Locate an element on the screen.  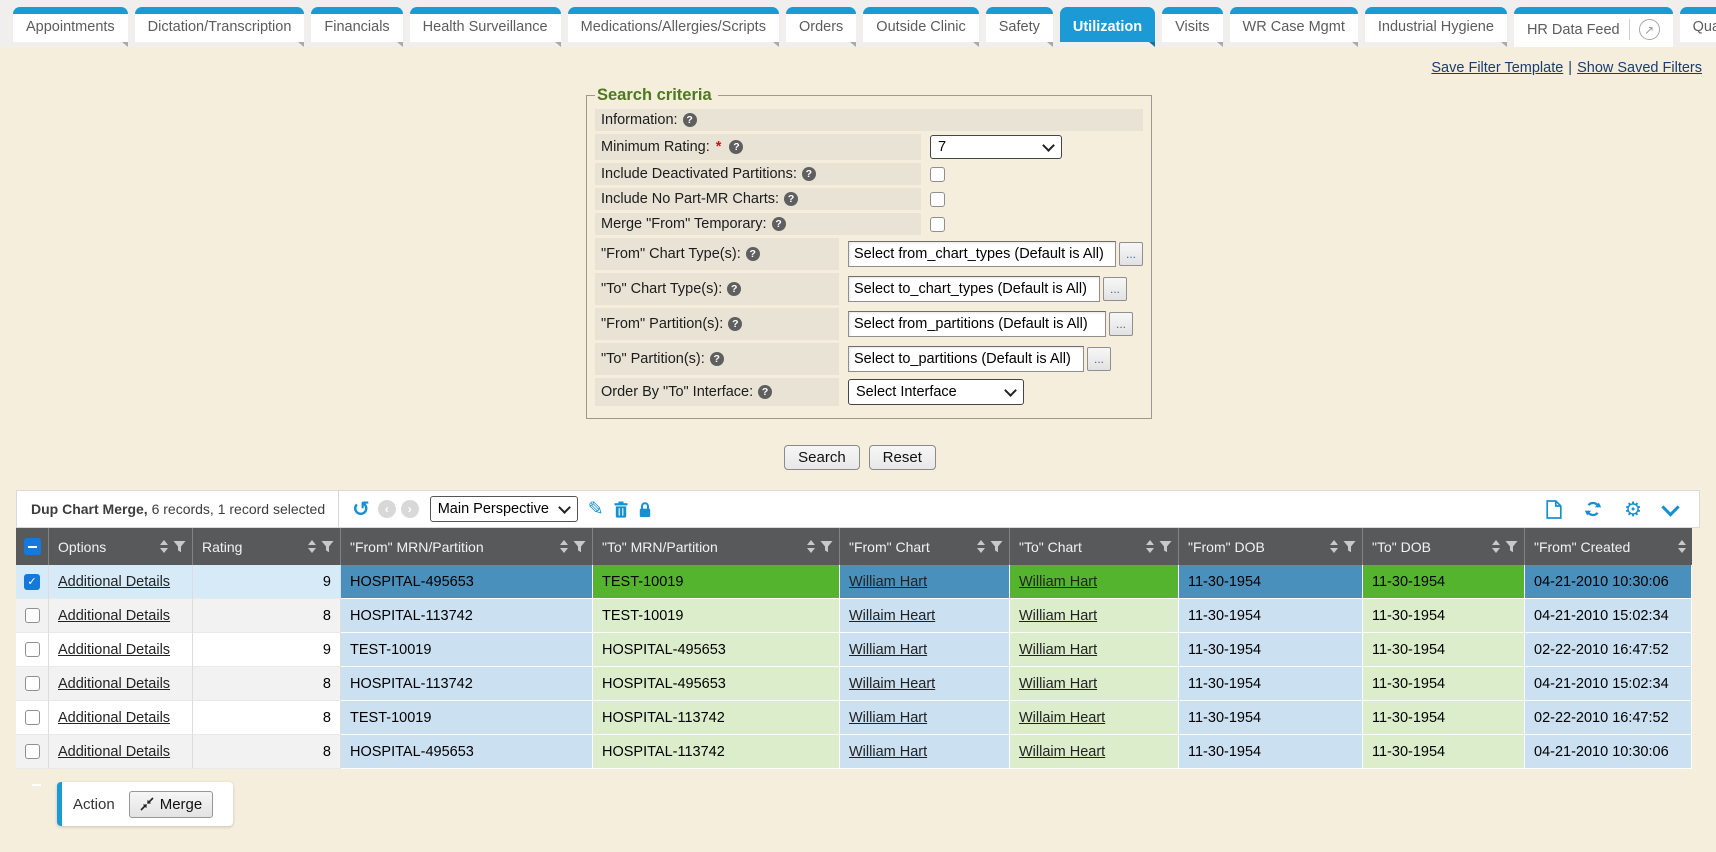
header-to-mrn-partition: "To" MRN/Partition is located at coordinates (716, 546).